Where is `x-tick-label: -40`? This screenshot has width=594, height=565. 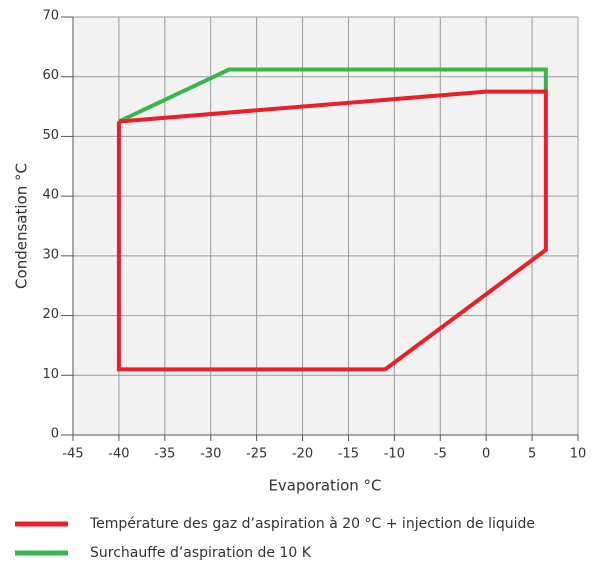 x-tick-label: -40 is located at coordinates (118, 454).